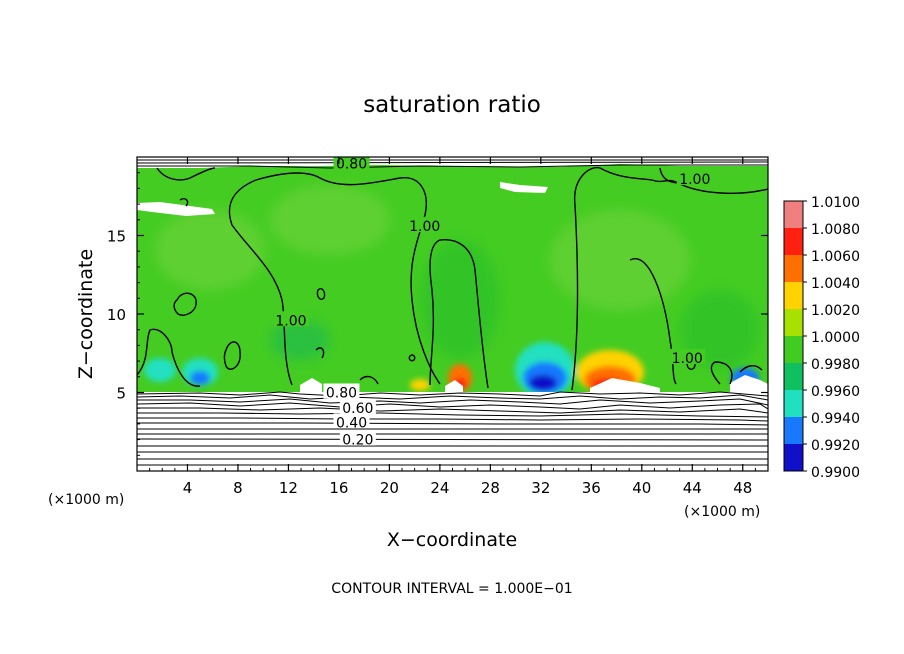 Image resolution: width=904 pixels, height=654 pixels. I want to click on contour-label: 0.40, so click(351, 423).